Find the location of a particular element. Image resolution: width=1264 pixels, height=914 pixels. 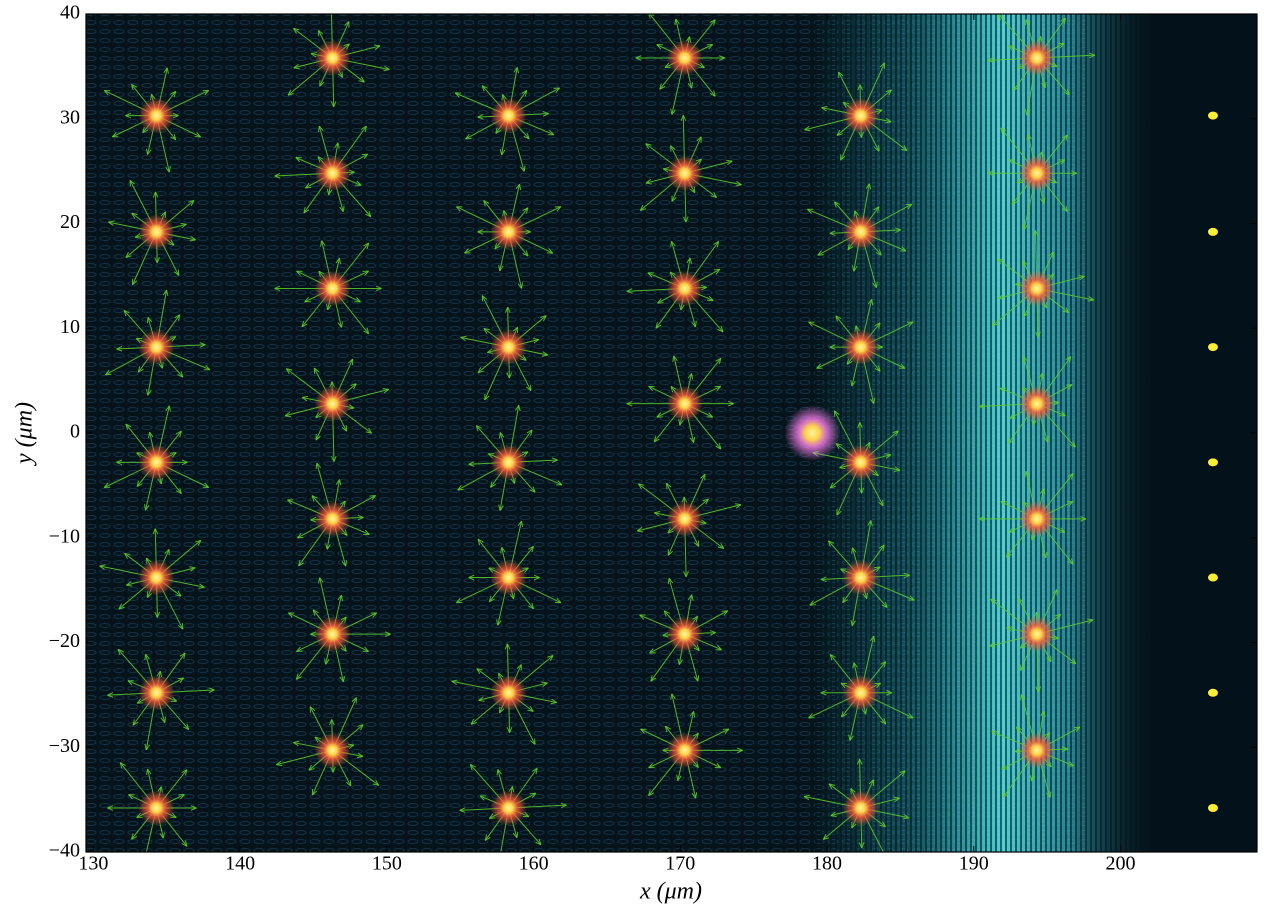

y-axis-label: y (μm) is located at coordinates (25, 434).